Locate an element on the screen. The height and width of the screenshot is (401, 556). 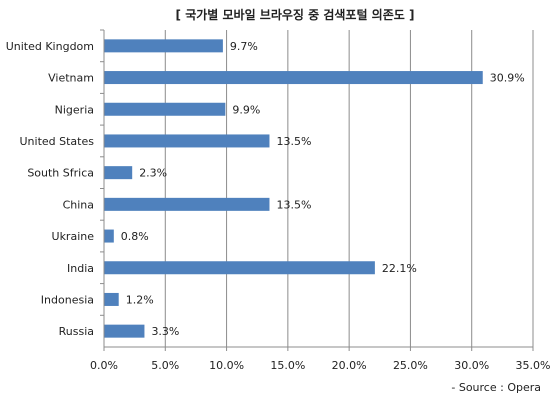
value-label: 22.1% is located at coordinates (399, 268).